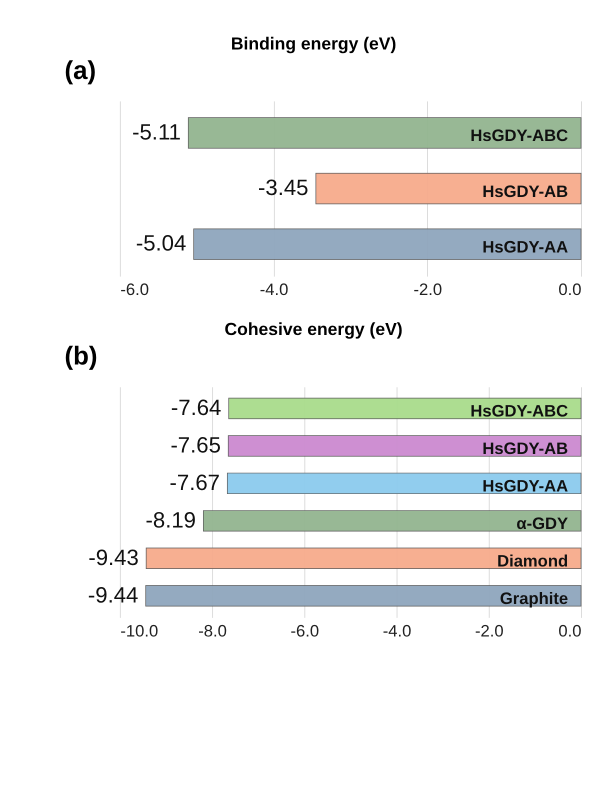 The image size is (605, 807). Describe the element at coordinates (139, 630) in the screenshot. I see `x-tick-label: -10.0` at that location.